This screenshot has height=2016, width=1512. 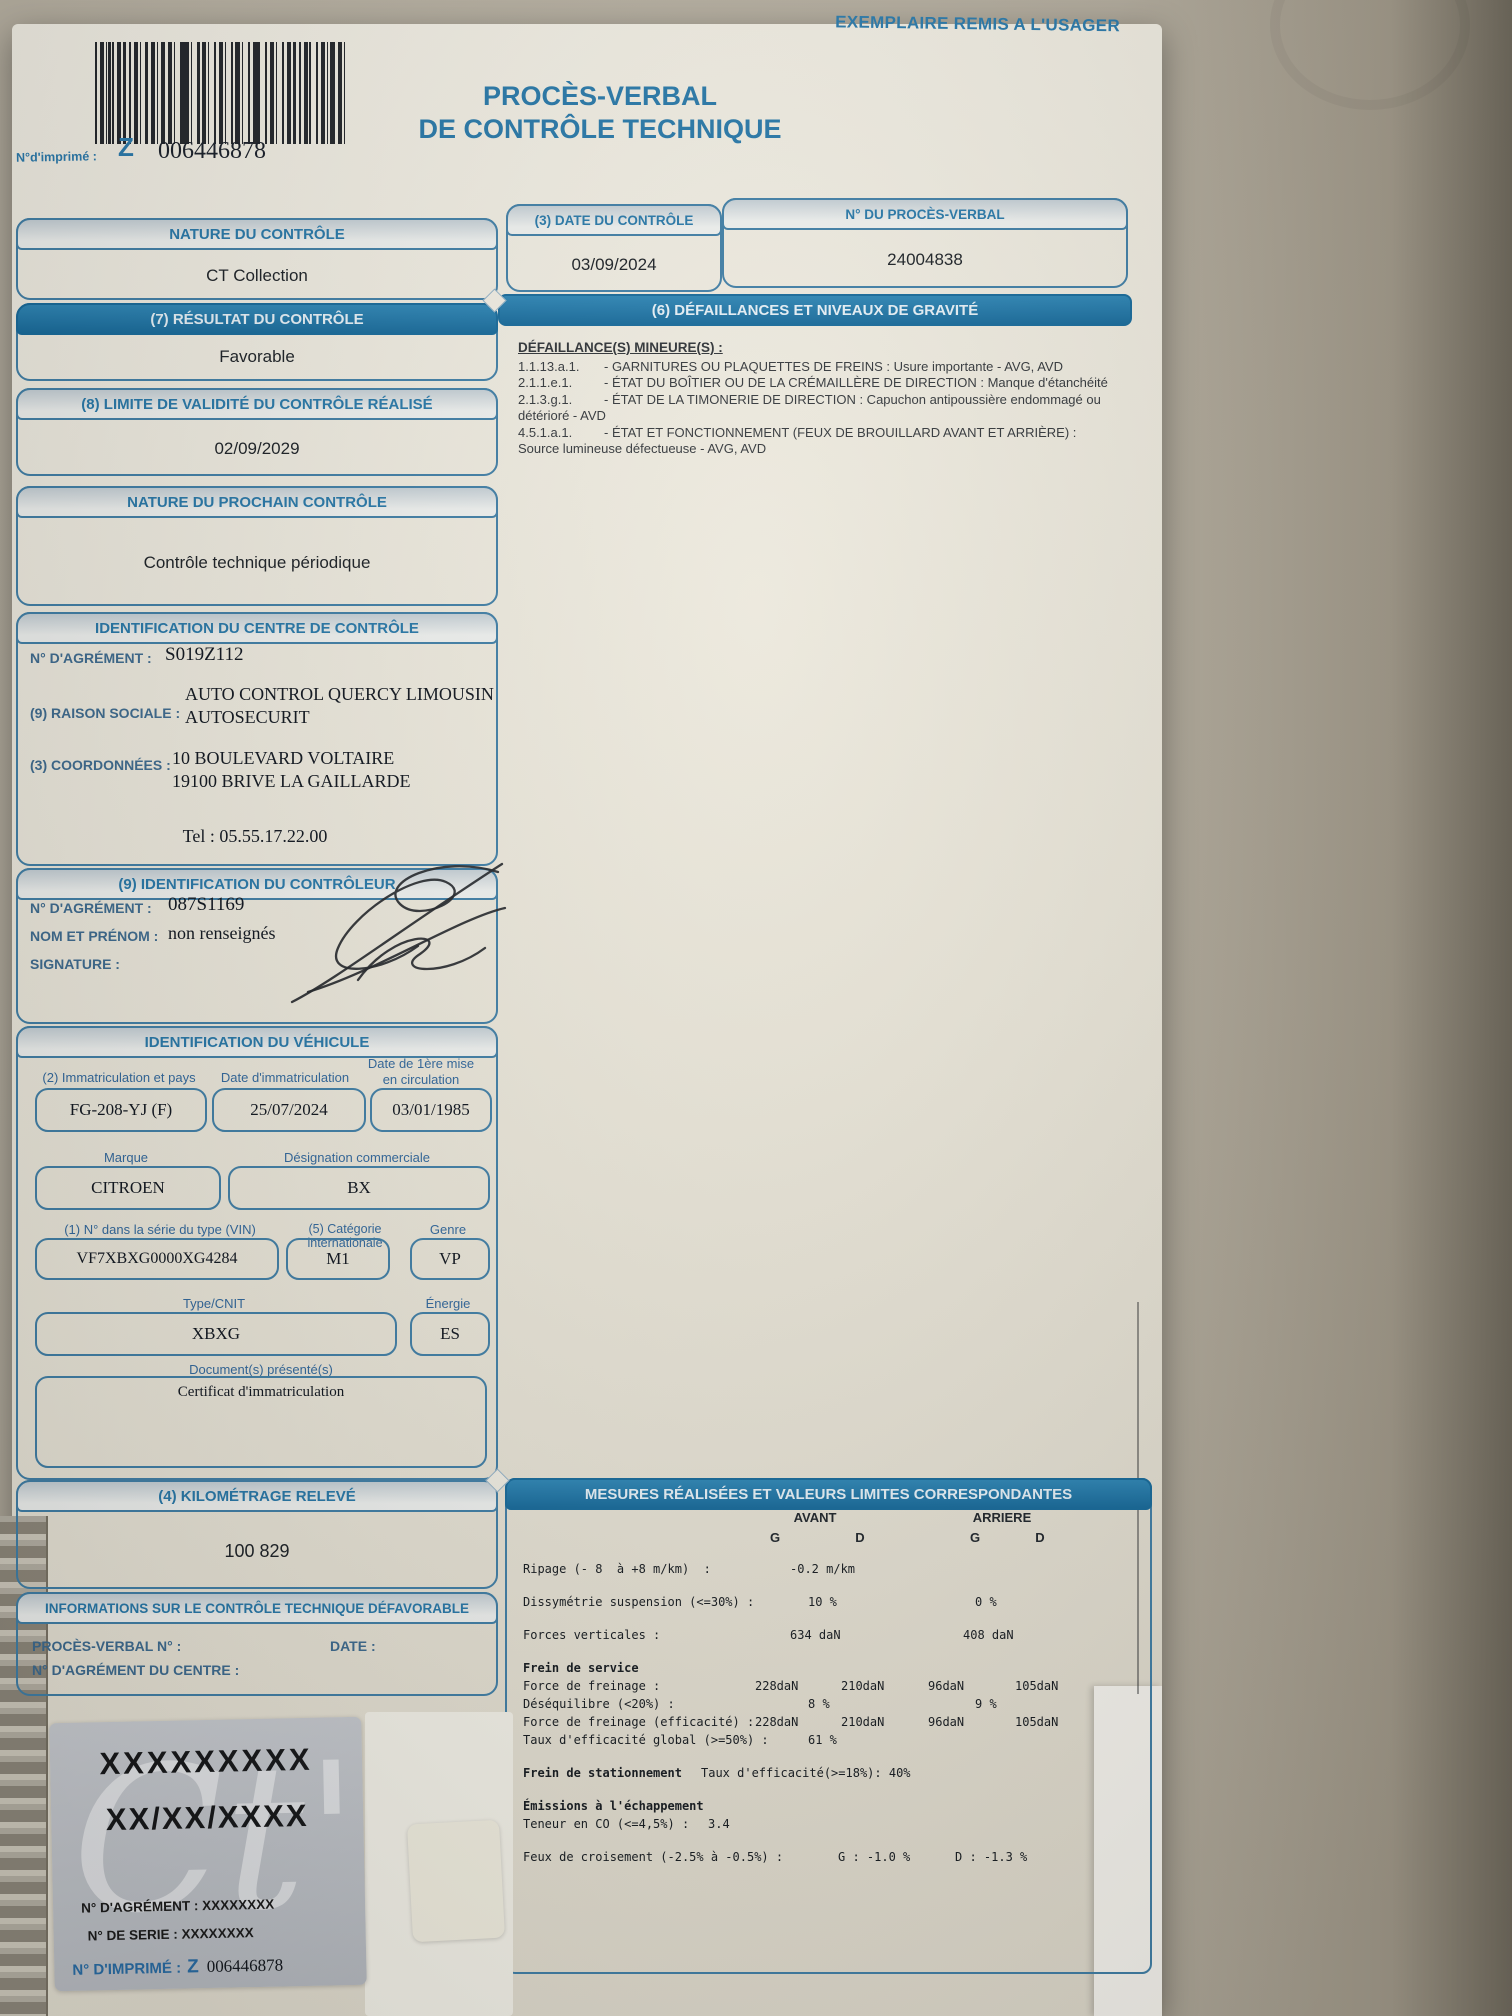 I want to click on sticker-imprime-prefix: Z, so click(x=192, y=1967).